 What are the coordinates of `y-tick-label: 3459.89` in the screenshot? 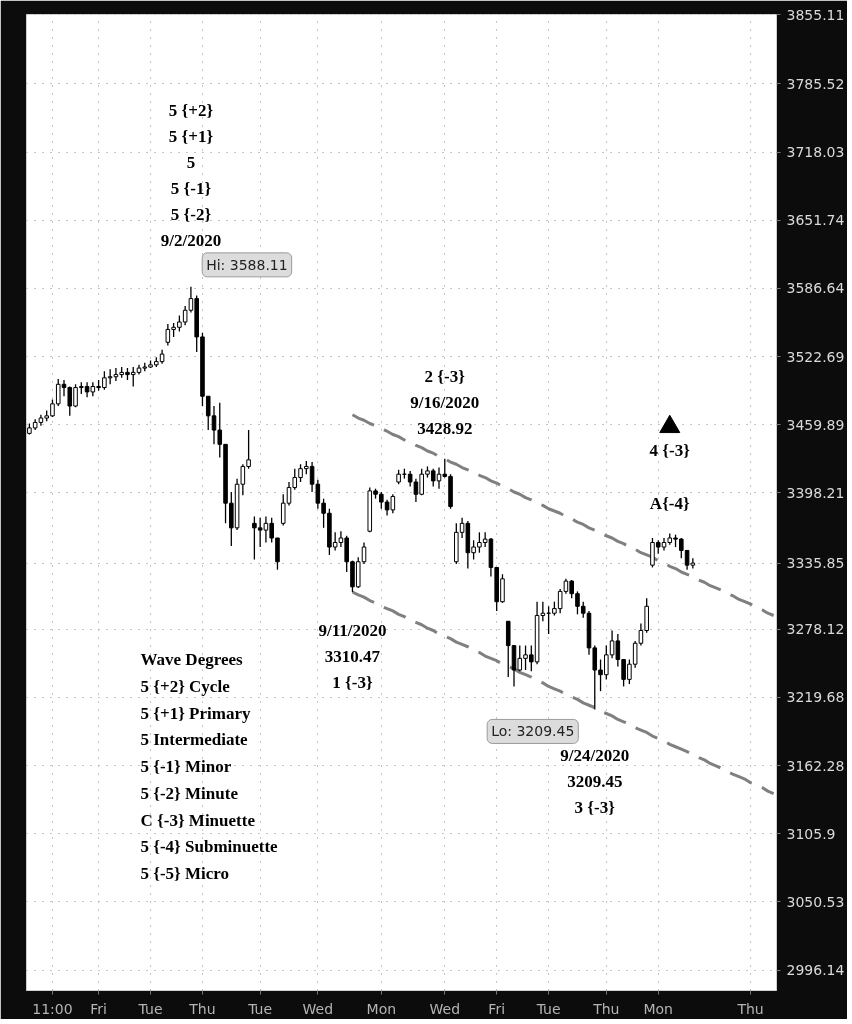 It's located at (815, 424).